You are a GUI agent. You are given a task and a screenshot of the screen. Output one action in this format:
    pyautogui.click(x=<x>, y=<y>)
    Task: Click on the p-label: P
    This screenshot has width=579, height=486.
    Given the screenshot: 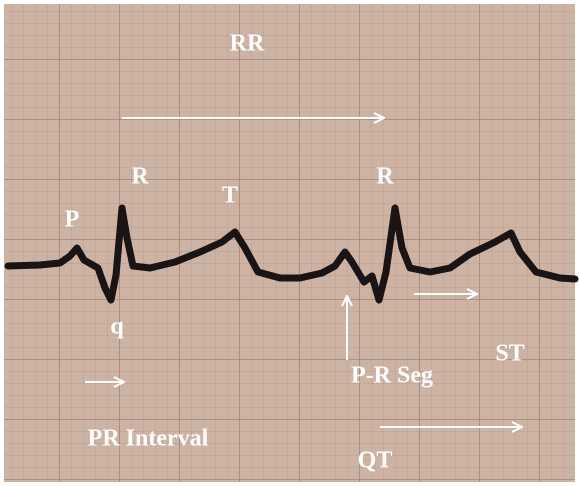 What is the action you would take?
    pyautogui.click(x=72, y=220)
    